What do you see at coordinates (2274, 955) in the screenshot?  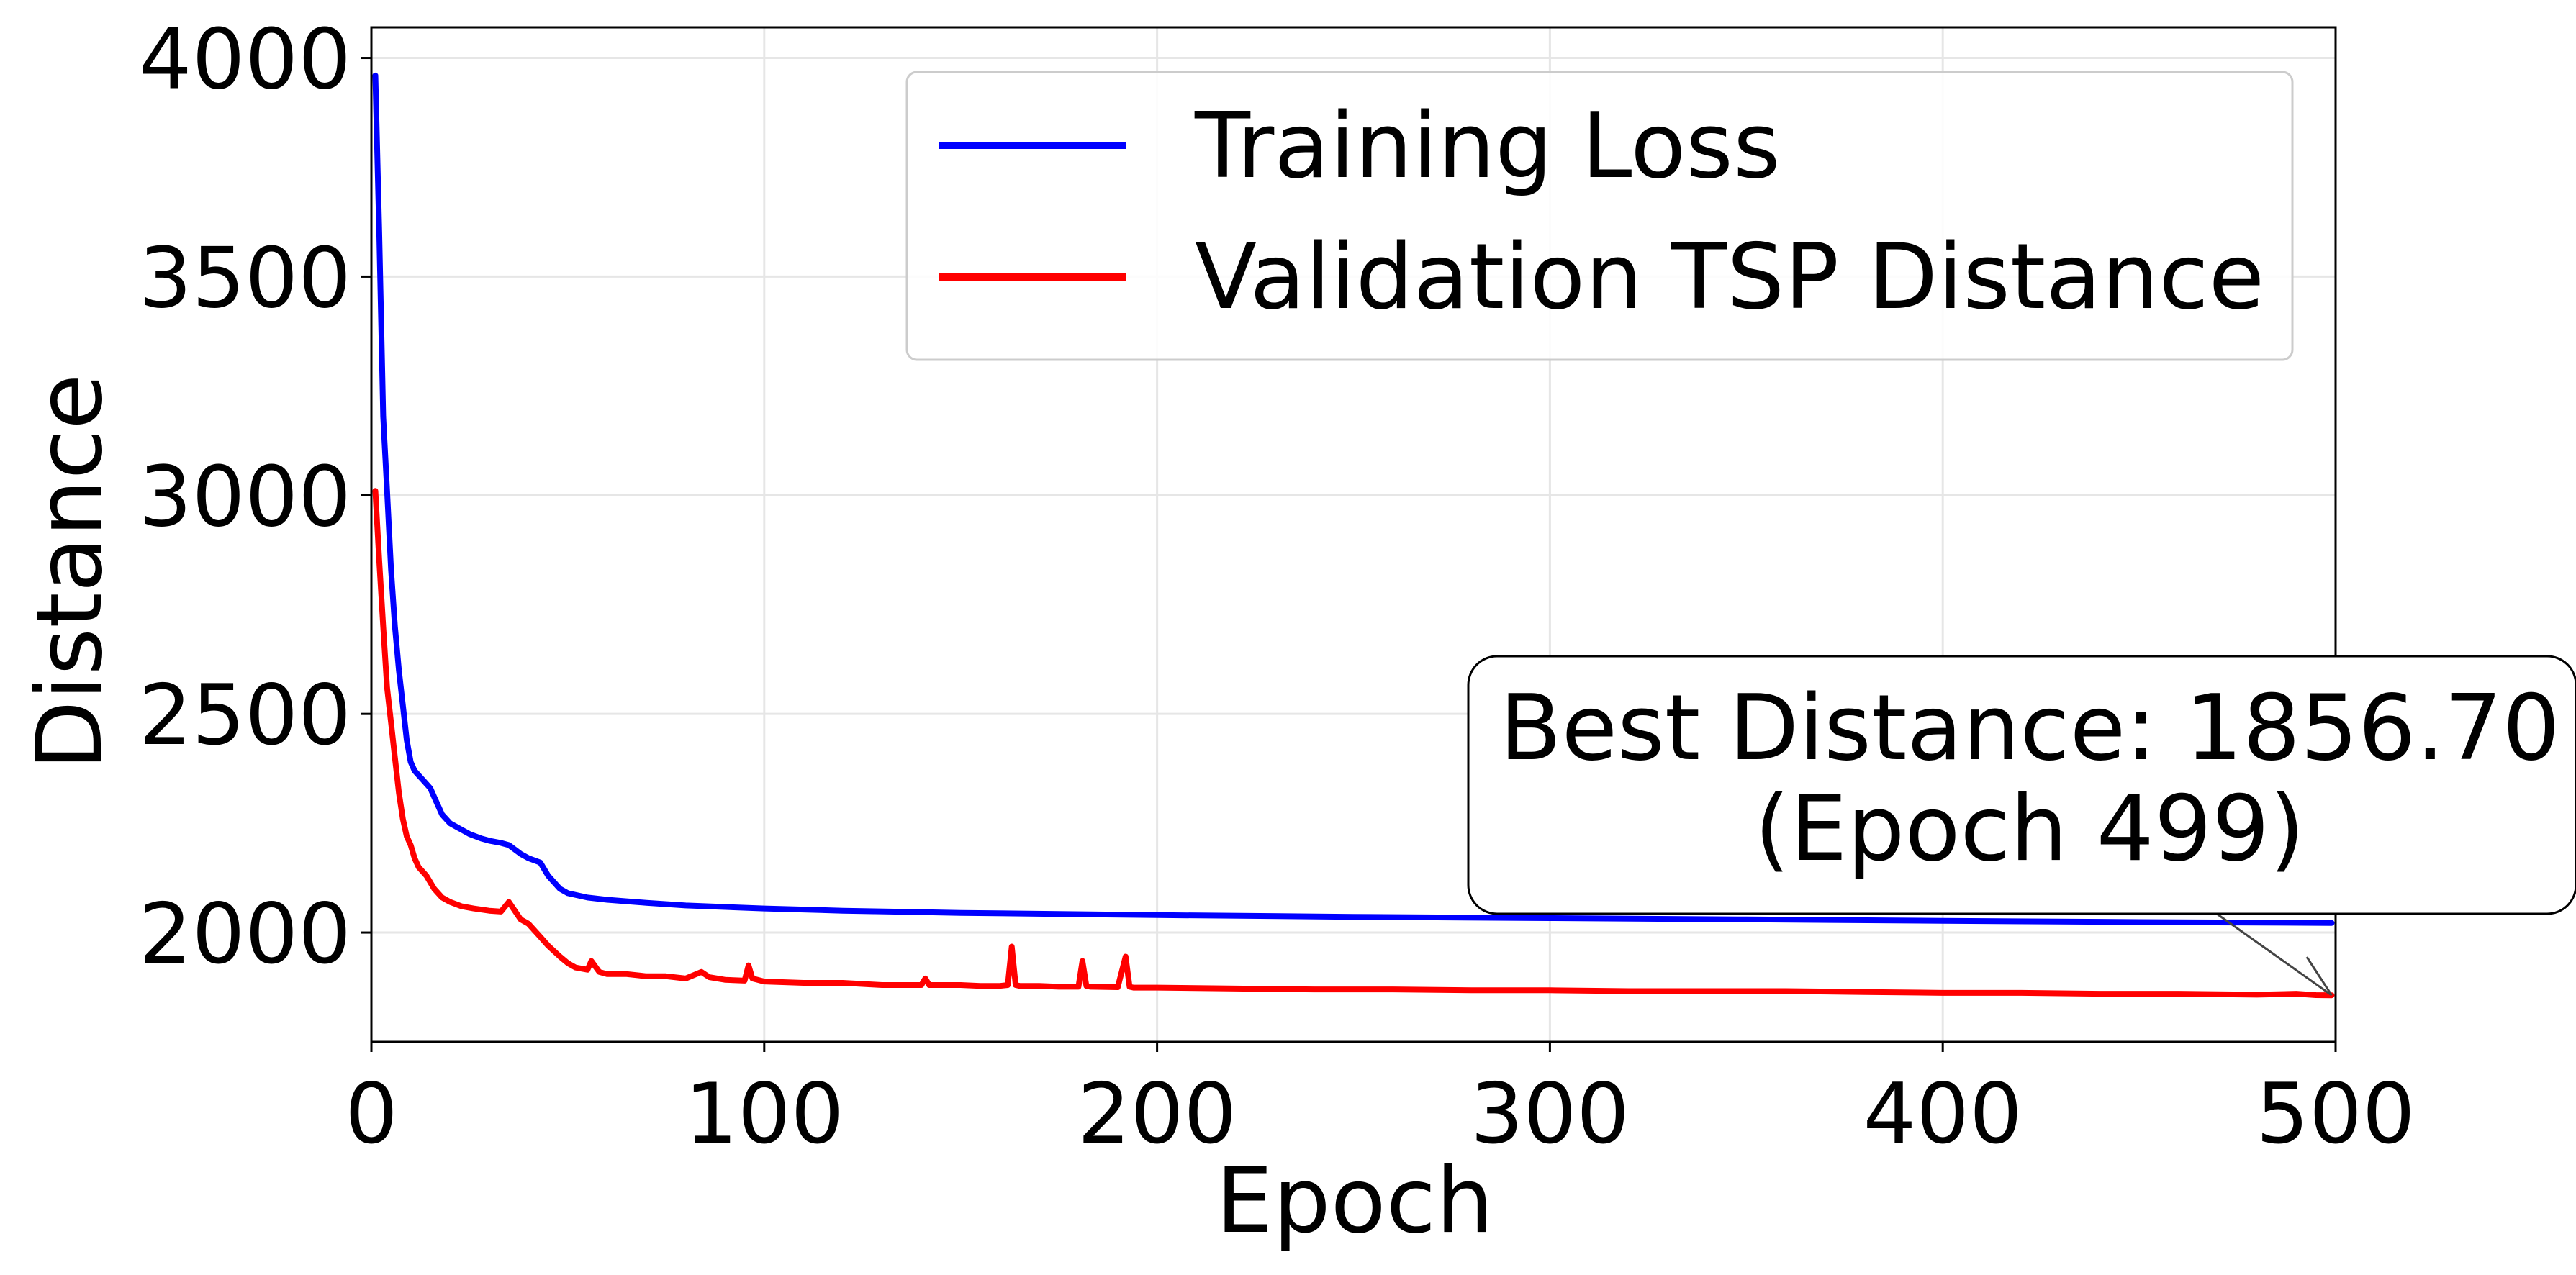 I see `annotation-arrow-shaft` at bounding box center [2274, 955].